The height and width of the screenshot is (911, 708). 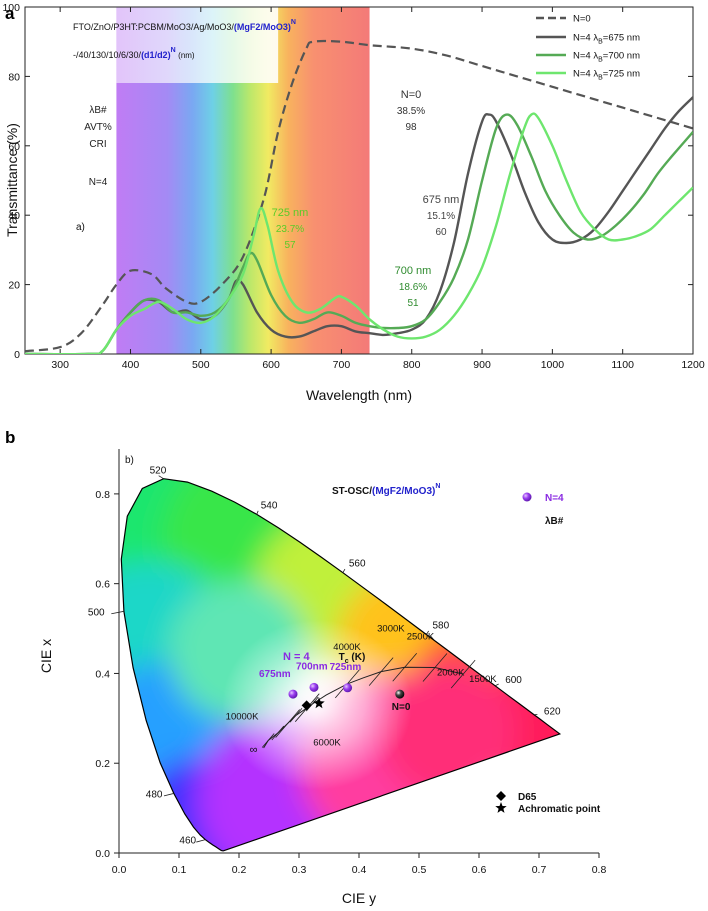 What do you see at coordinates (400, 694) in the screenshot?
I see `point-N=0` at bounding box center [400, 694].